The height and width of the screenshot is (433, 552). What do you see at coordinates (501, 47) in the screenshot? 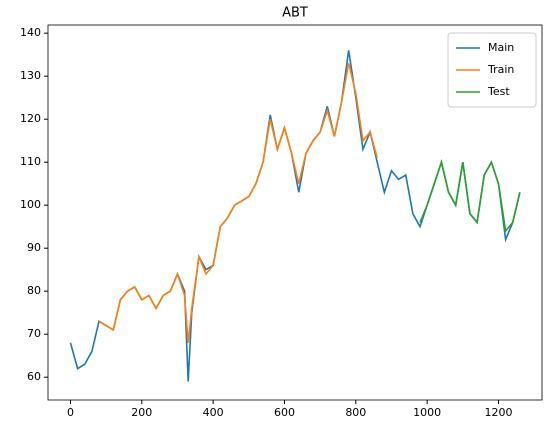
I see `legend-label: Main` at bounding box center [501, 47].